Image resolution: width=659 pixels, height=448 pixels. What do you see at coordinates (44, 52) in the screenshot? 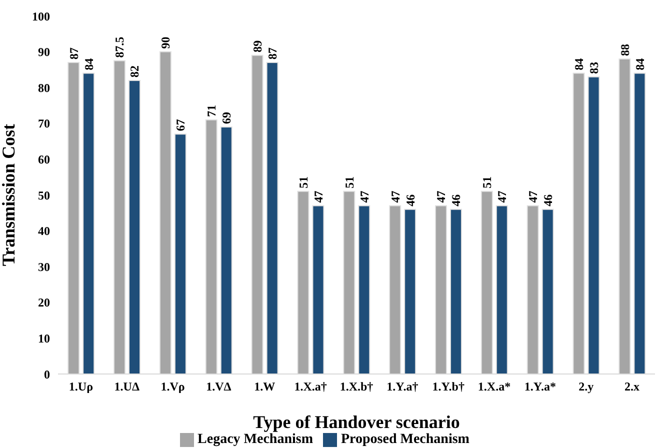
I see `y-tick-label: 90` at bounding box center [44, 52].